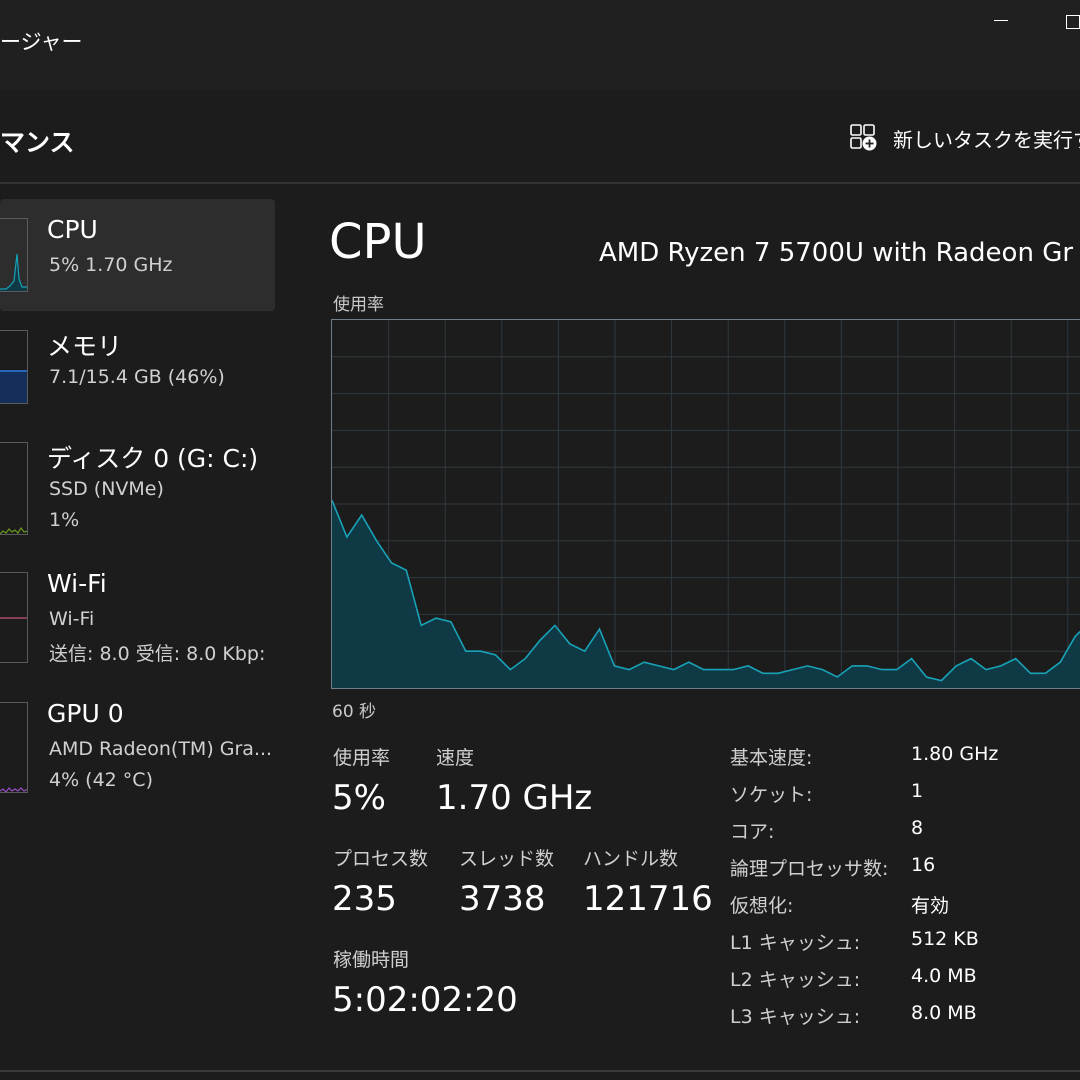  I want to click on spec-label: L3 キャッシュ:, so click(795, 1017).